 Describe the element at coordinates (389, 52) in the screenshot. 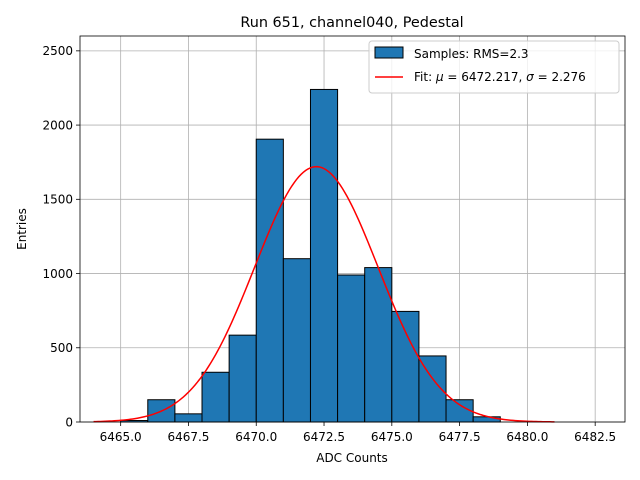

I see `legend-histogram-swatch` at that location.